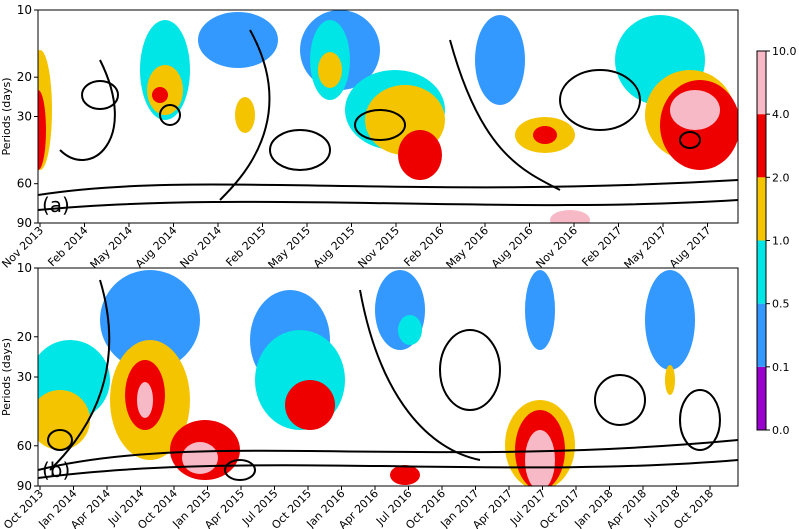  Describe the element at coordinates (646, 248) in the screenshot. I see `x-tick-label: May 2017` at that location.